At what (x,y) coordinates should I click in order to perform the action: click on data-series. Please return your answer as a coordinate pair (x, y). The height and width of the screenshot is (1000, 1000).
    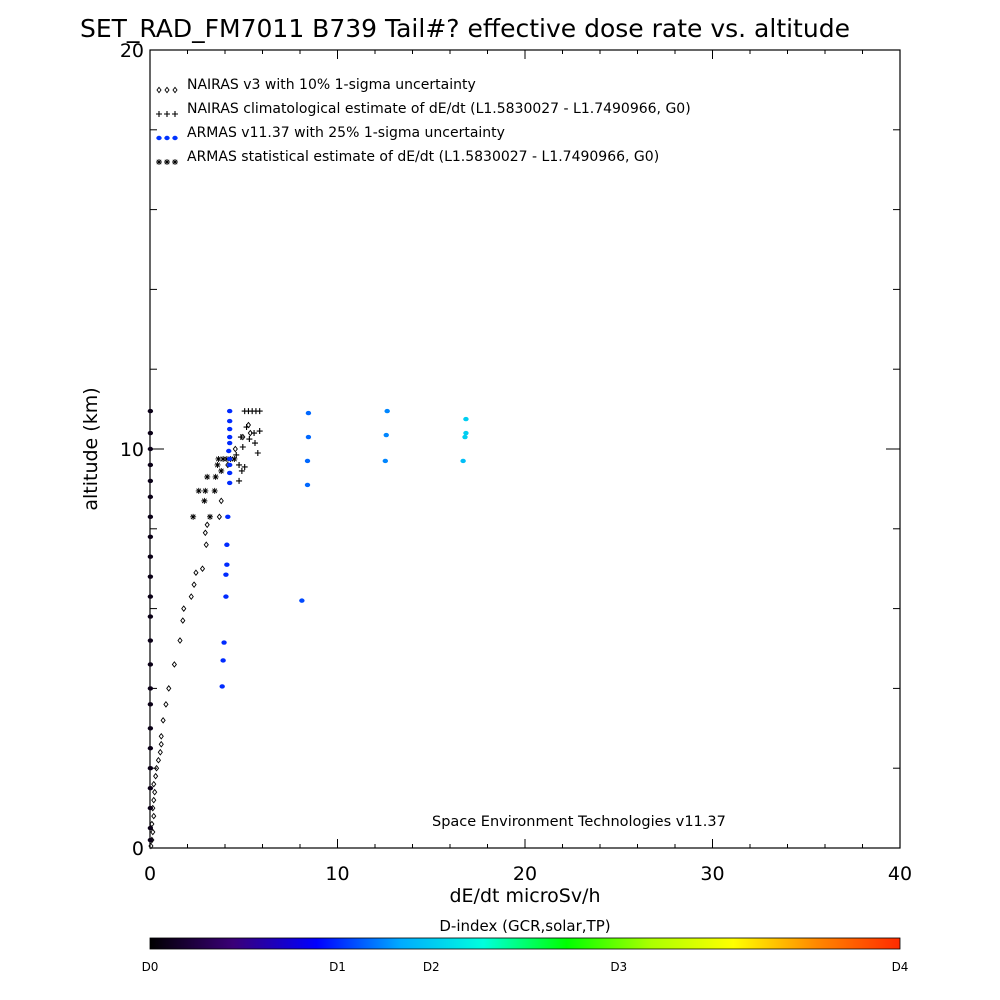
    Looking at the image, I should click on (308, 629).